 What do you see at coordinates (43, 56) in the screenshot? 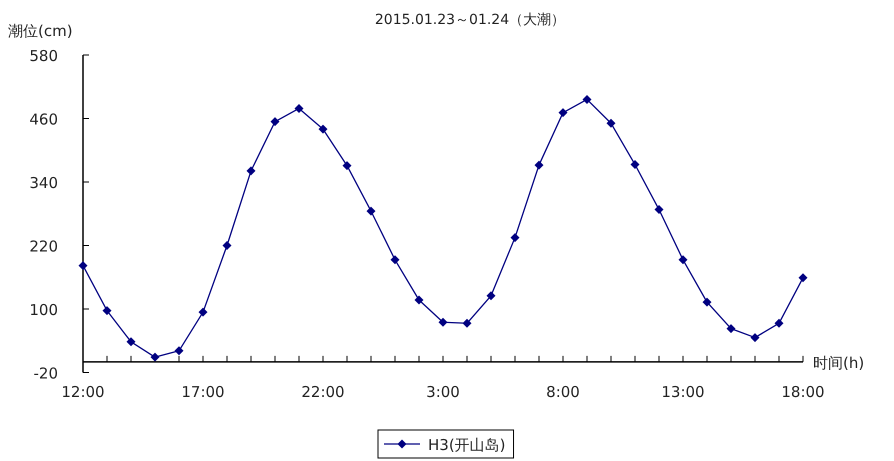
I see `y-tick-label: 580` at bounding box center [43, 56].